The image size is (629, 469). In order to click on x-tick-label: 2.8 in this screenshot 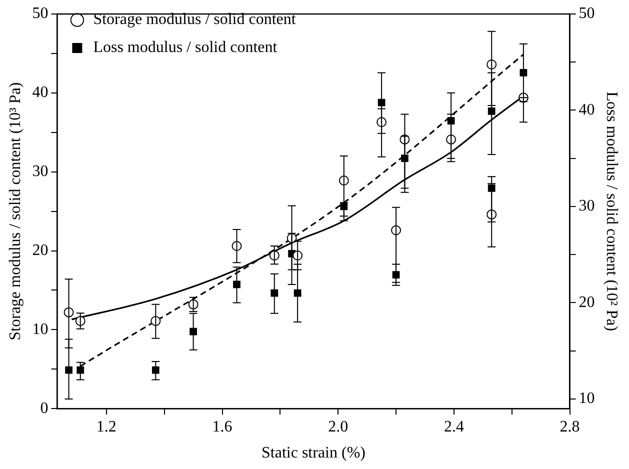, I will do `click(570, 427)`.